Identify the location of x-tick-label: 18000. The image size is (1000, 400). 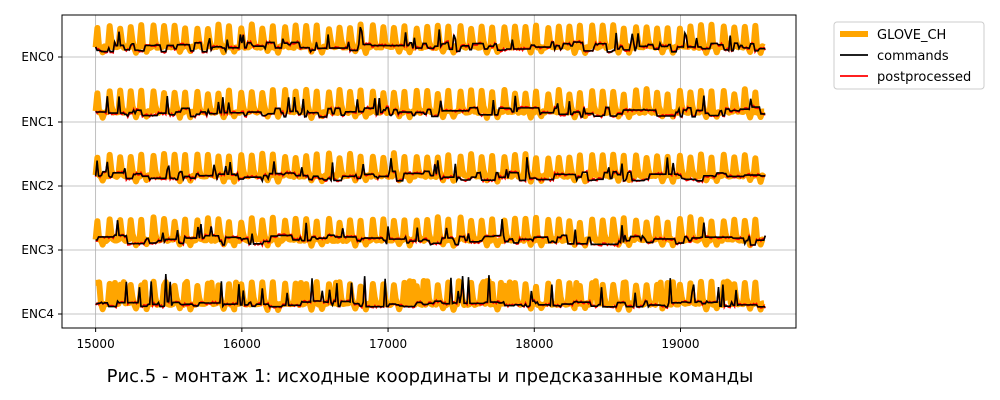
(534, 344).